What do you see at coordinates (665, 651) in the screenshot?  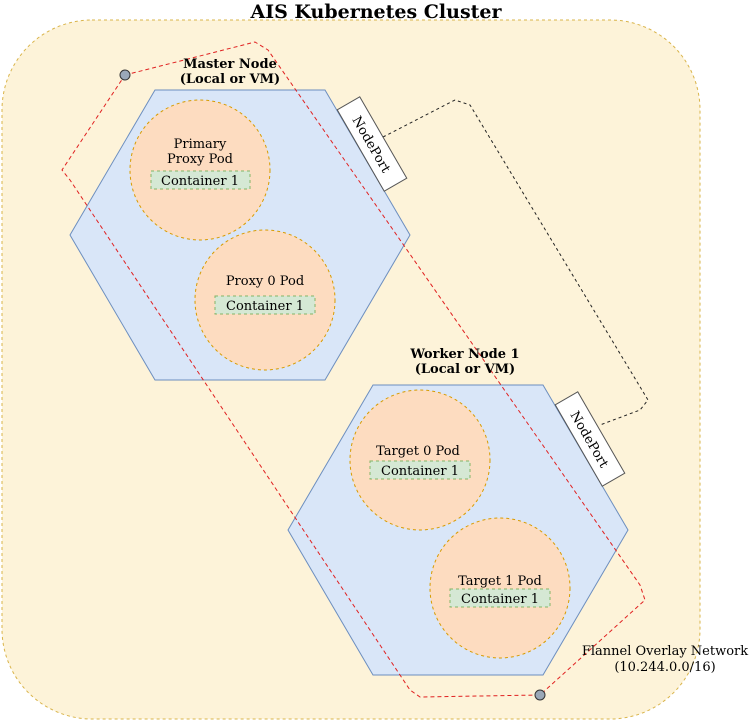 I see `network-label: Flannel Overlay Network` at bounding box center [665, 651].